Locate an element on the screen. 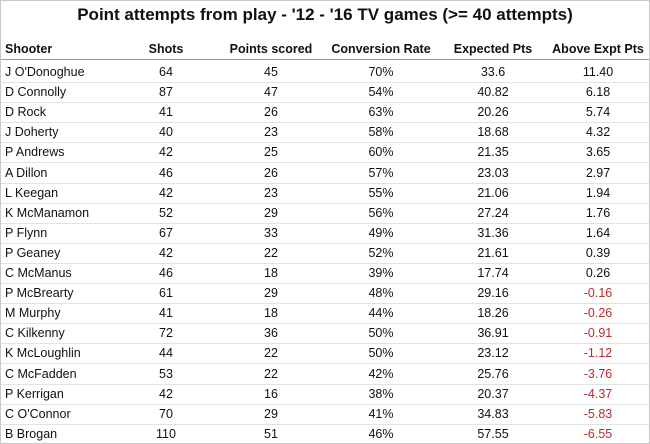 The image size is (650, 444). table-cell: 1.94 is located at coordinates (598, 192).